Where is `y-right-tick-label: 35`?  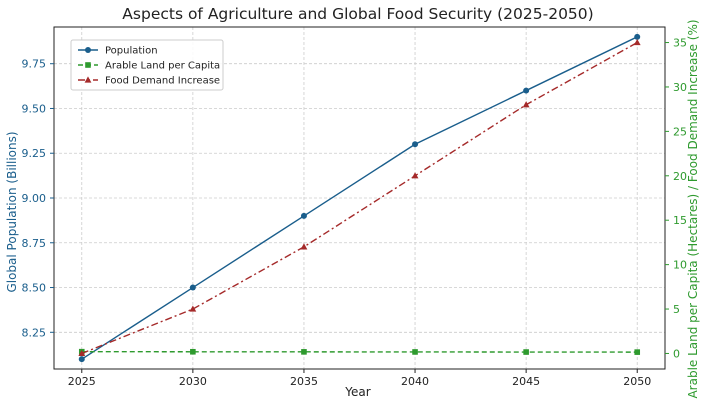 y-right-tick-label: 35 is located at coordinates (680, 43).